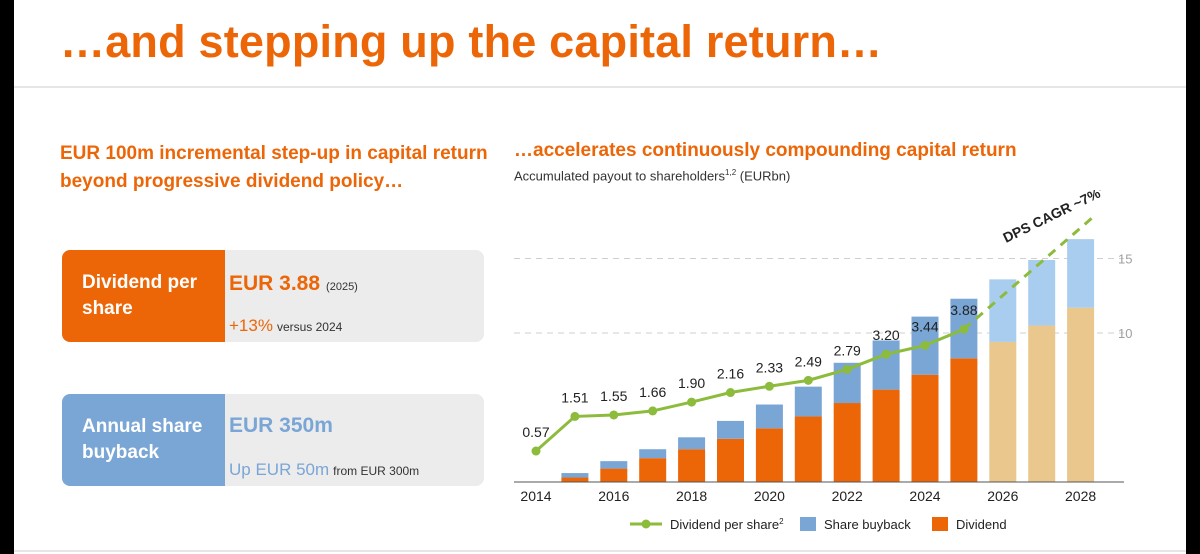  What do you see at coordinates (1042, 403) in the screenshot?
I see `bar-dividend-2027` at bounding box center [1042, 403].